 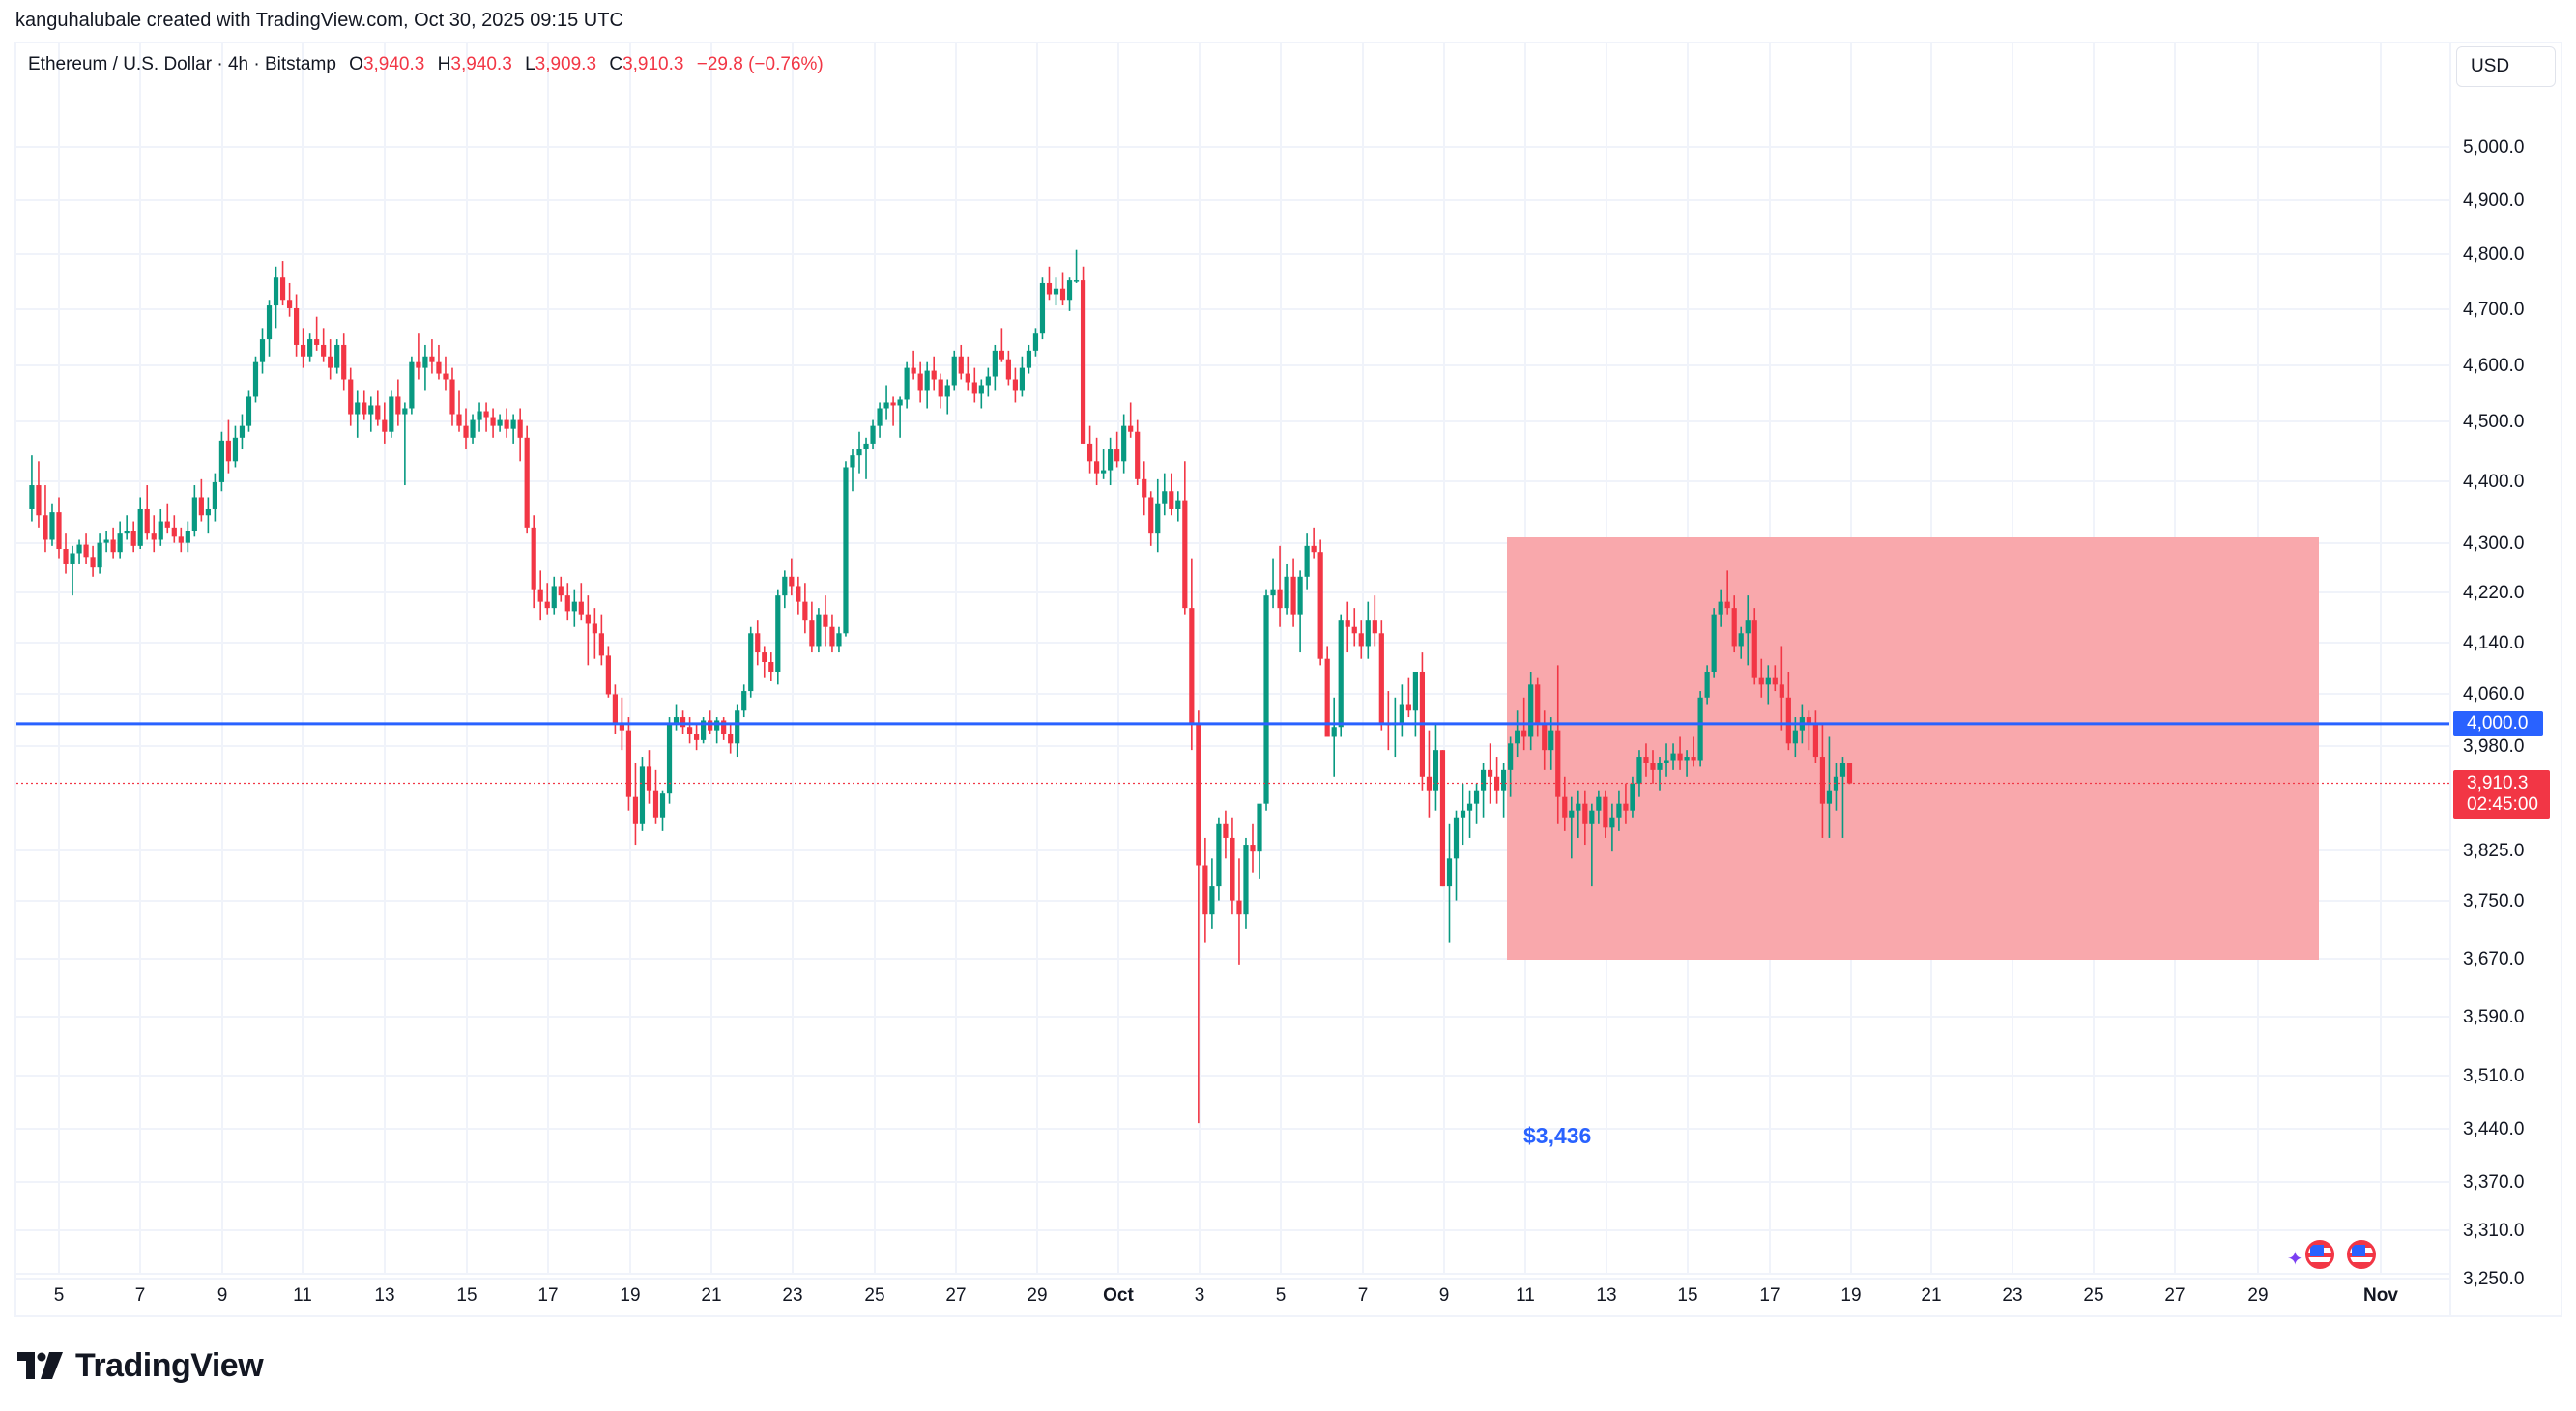 I want to click on symbol-name: Ethereum / U.S. Dollar · 4h · Bitstamp, so click(x=182, y=64).